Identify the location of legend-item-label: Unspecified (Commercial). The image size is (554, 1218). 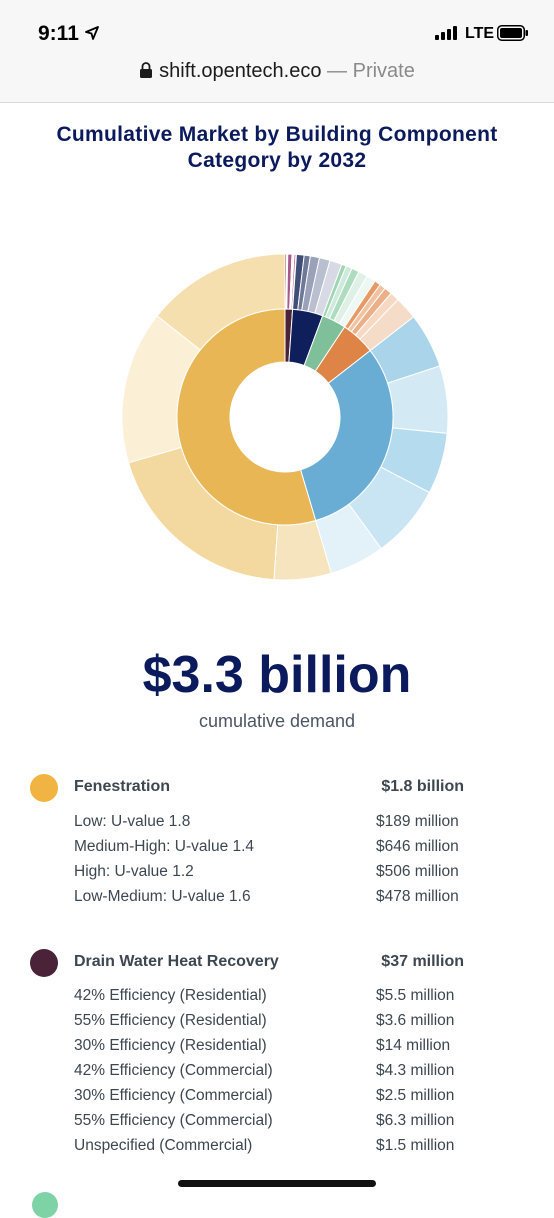
(163, 1145).